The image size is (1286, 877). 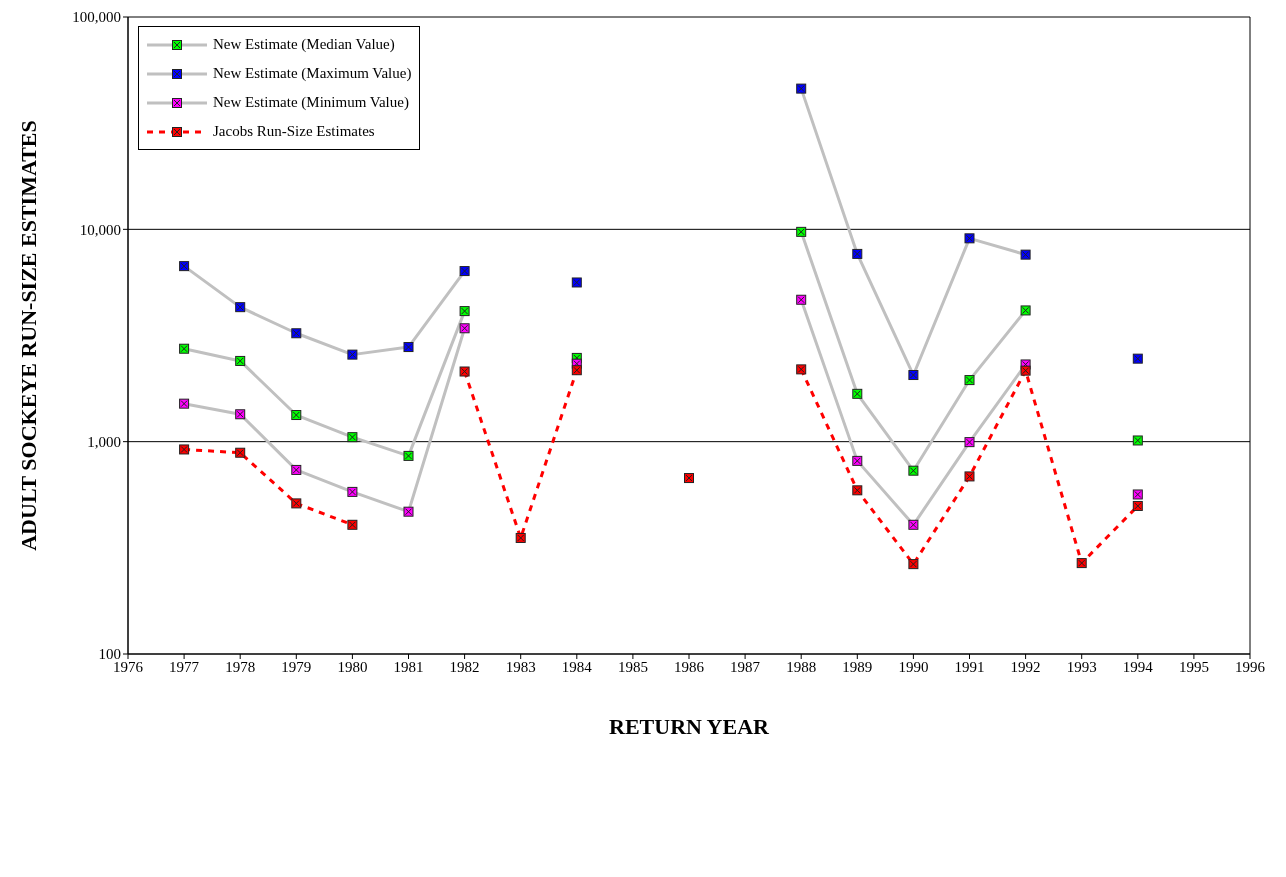 I want to click on x-tick-label: 1985, so click(x=632, y=666).